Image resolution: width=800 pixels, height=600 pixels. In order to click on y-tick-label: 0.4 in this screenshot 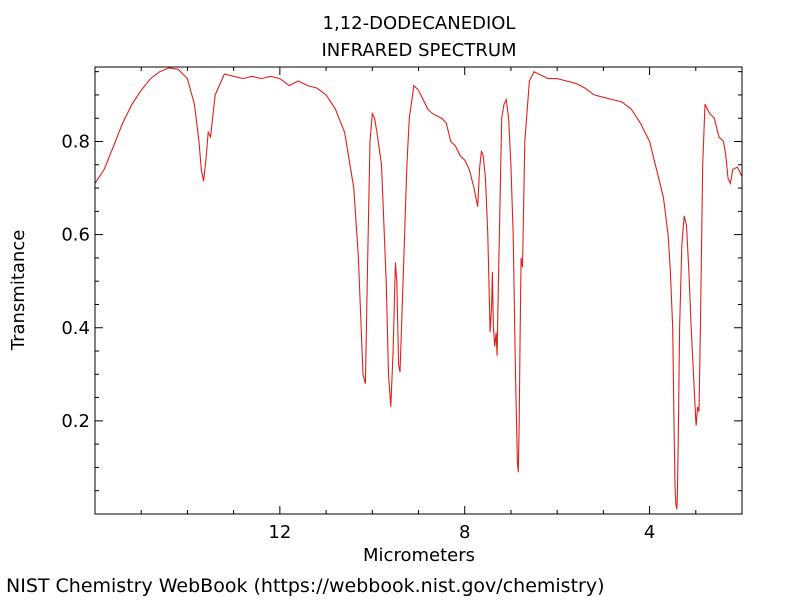, I will do `click(75, 328)`.